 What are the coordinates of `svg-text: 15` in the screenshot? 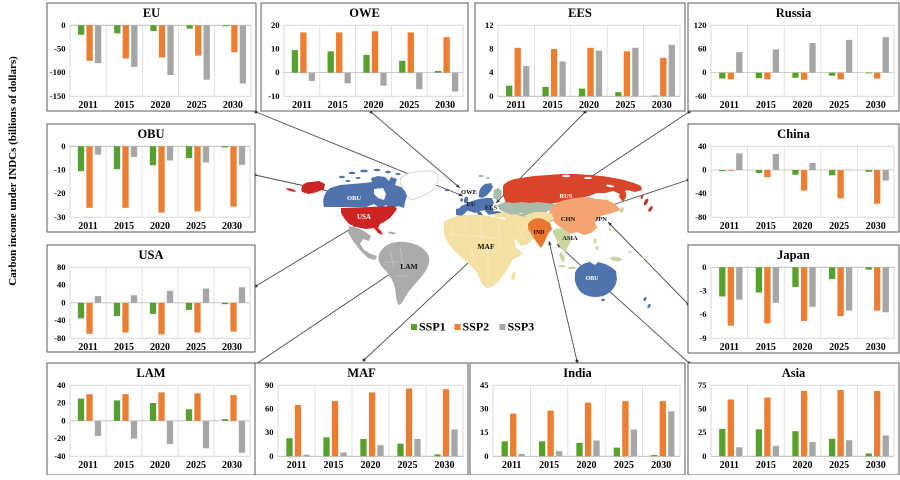 It's located at (484, 432).